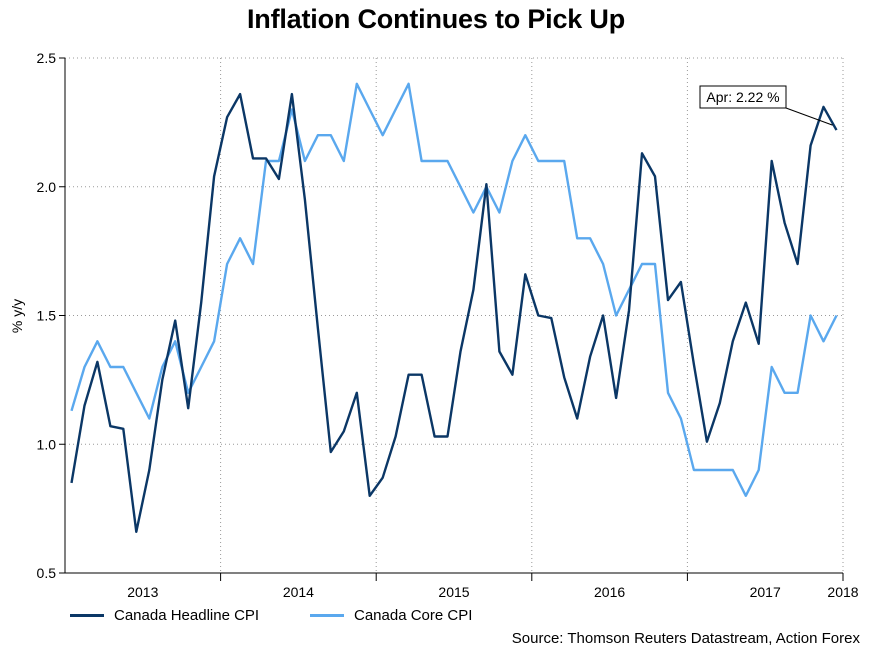 The height and width of the screenshot is (654, 872). Describe the element at coordinates (842, 592) in the screenshot. I see `x-tick-label: 2018` at that location.